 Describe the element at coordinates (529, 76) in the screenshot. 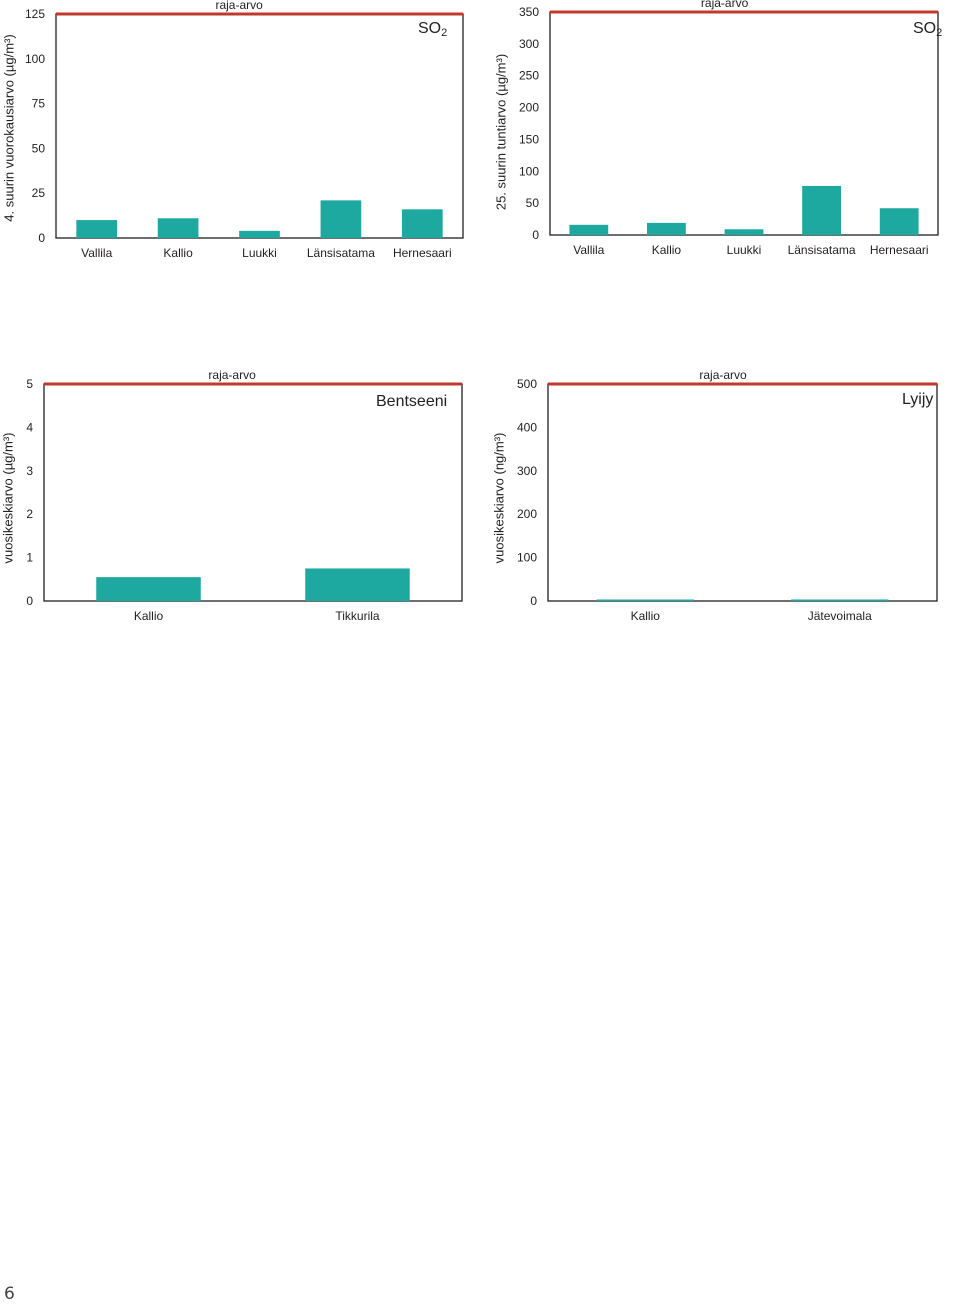

I see `y-tick-label: 250` at that location.